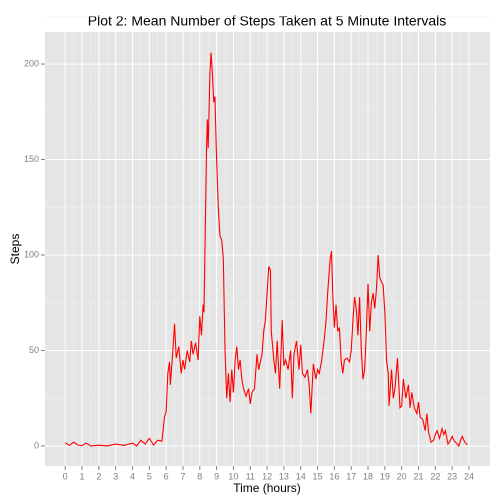 This screenshot has width=504, height=504. I want to click on x-tick-label: 9, so click(216, 476).